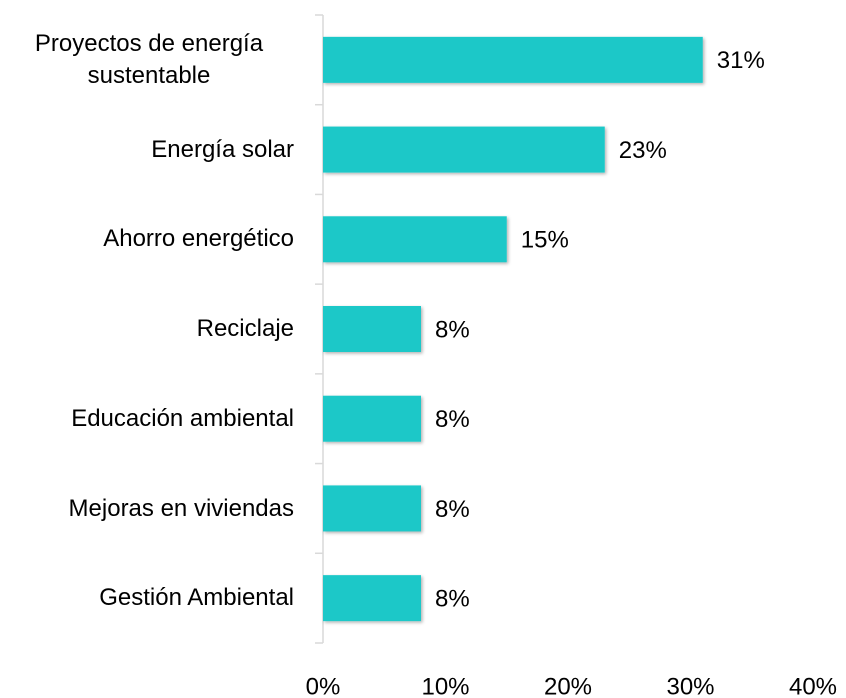  Describe the element at coordinates (222, 149) in the screenshot. I see `y-tick-label: Energía solar` at that location.